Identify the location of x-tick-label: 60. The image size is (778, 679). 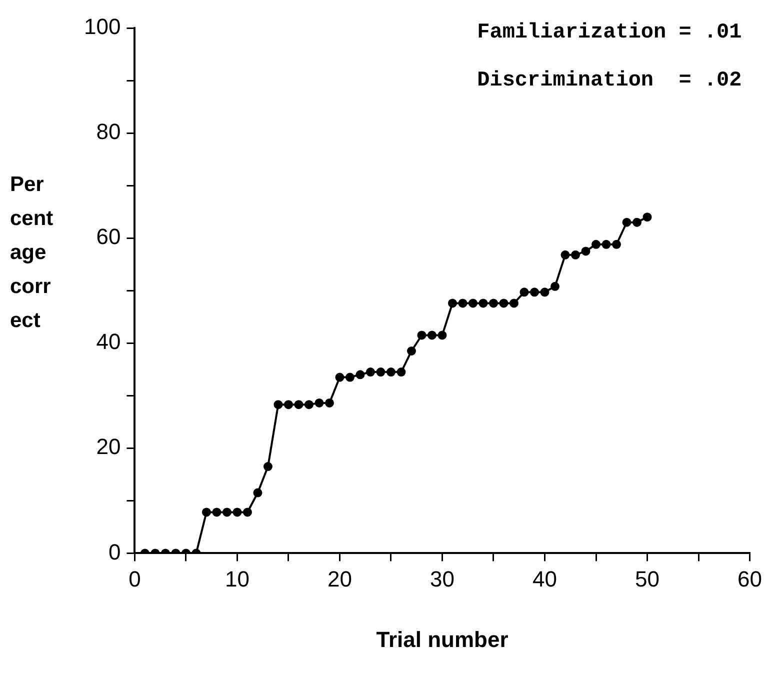
(750, 579).